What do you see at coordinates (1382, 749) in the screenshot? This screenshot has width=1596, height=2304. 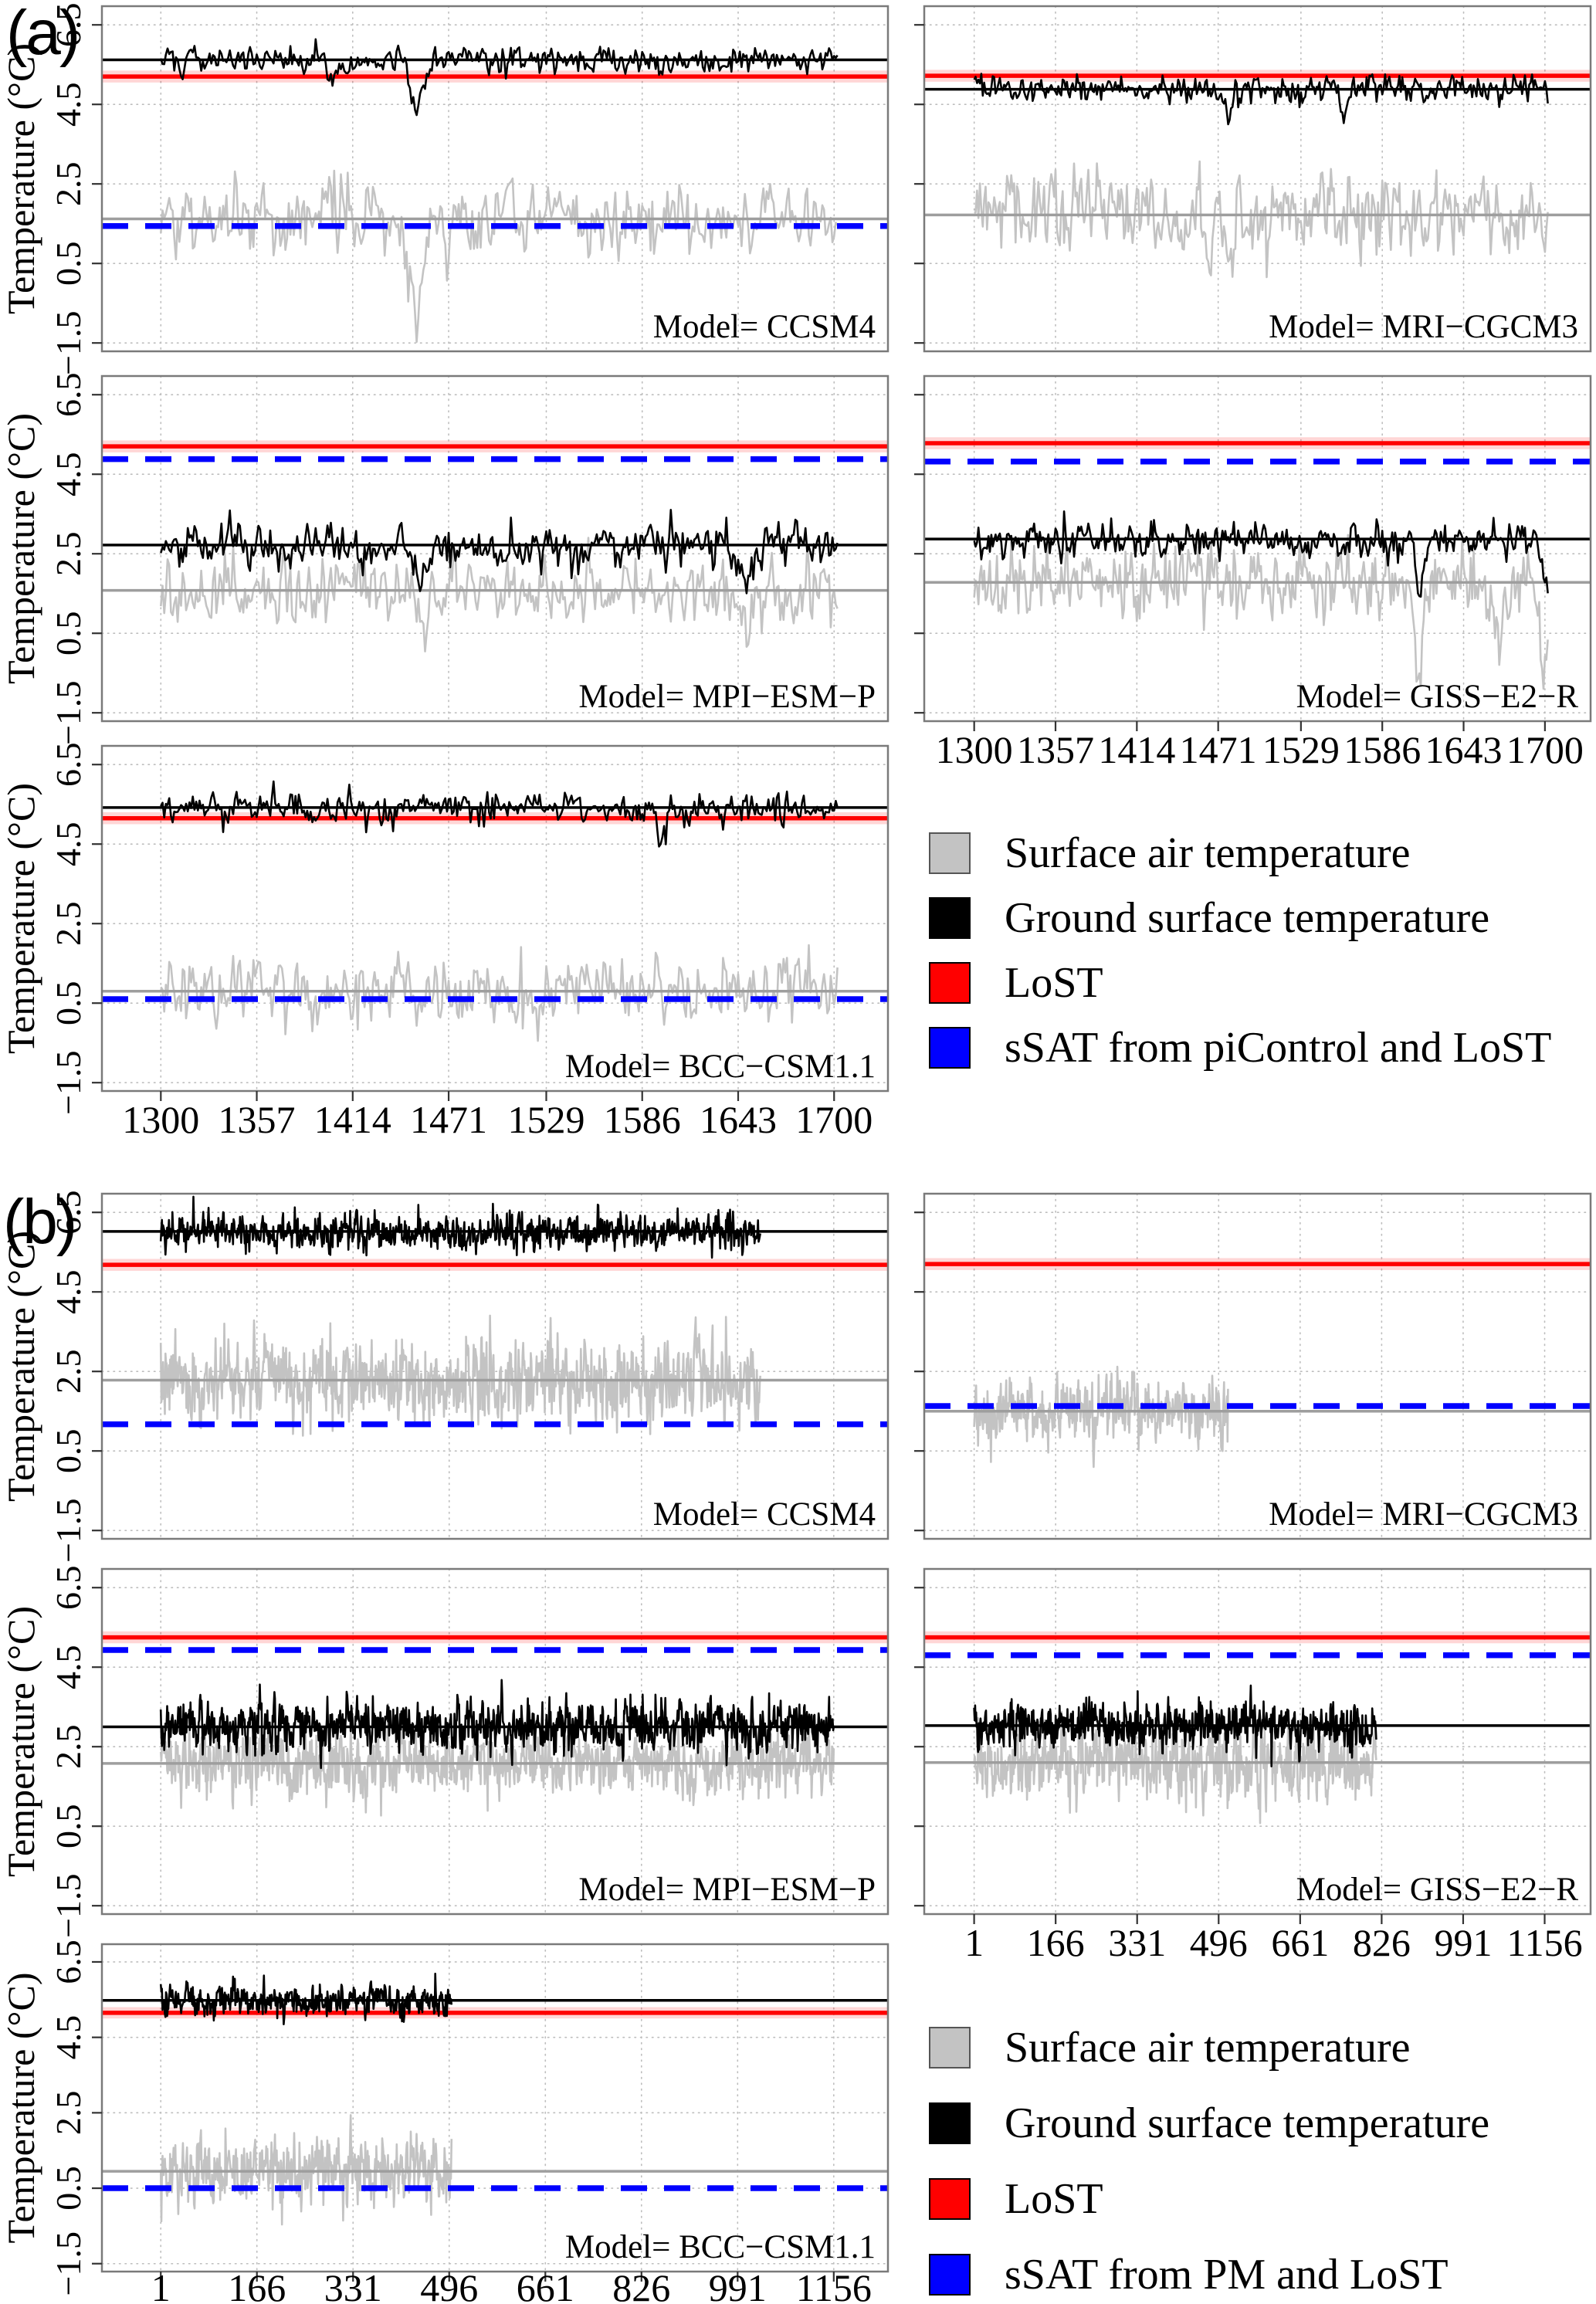 I see `x-tick-label: 1586` at bounding box center [1382, 749].